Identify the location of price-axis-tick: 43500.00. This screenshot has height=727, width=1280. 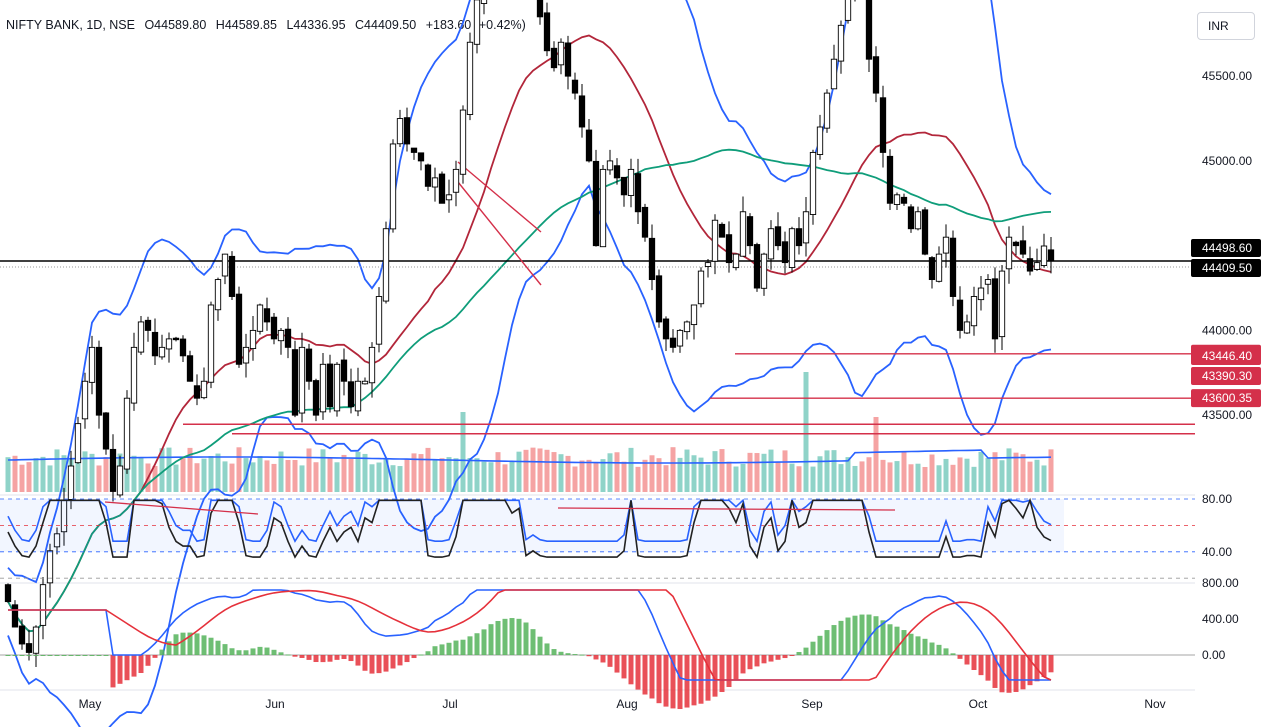
(1227, 415).